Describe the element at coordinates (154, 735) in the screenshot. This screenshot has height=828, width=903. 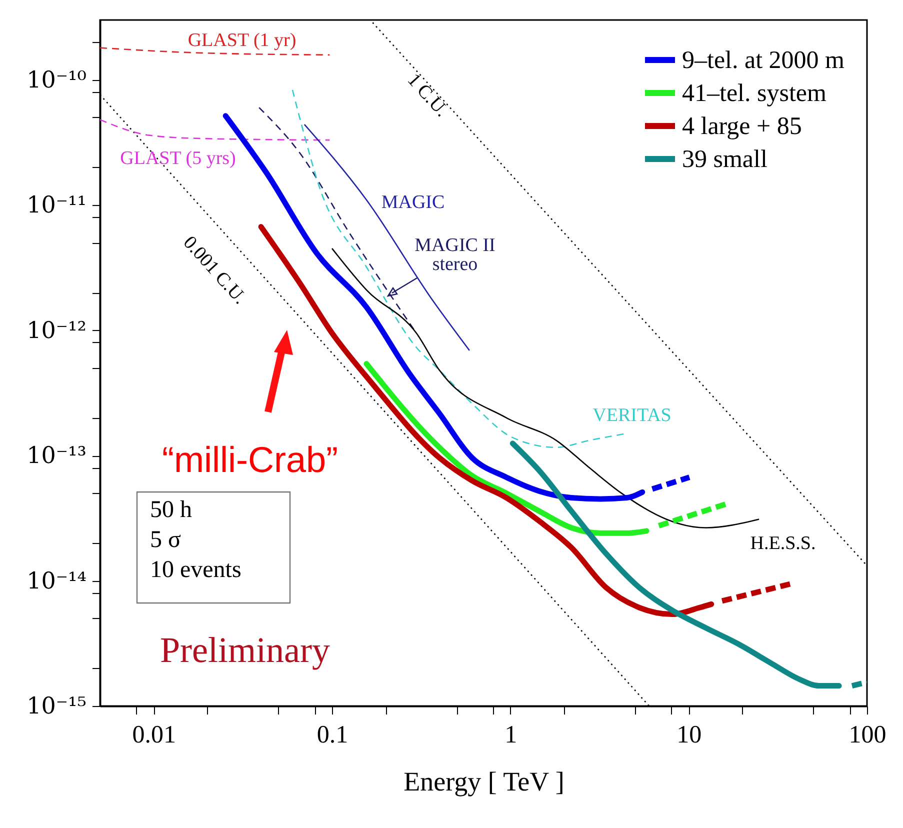
I see `x-tick-label: 0.01` at that location.